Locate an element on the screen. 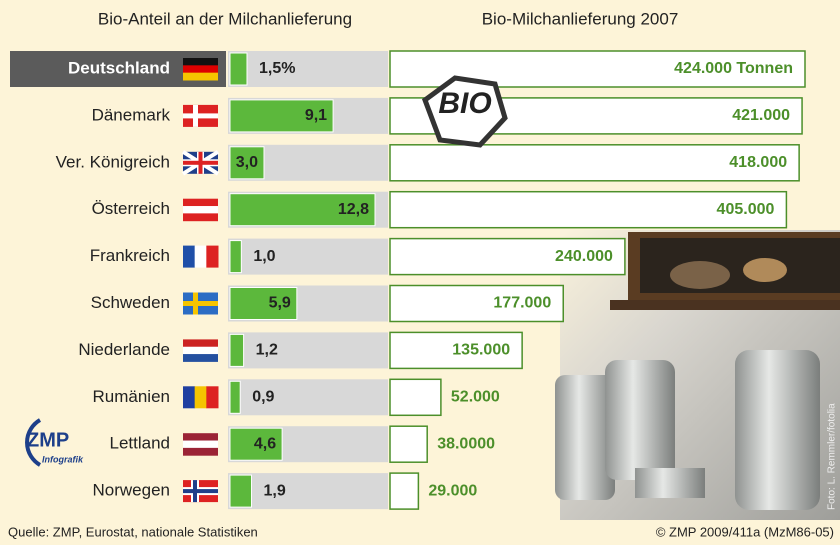 This screenshot has height=545, width=840. category-label: Niederlande is located at coordinates (124, 349).